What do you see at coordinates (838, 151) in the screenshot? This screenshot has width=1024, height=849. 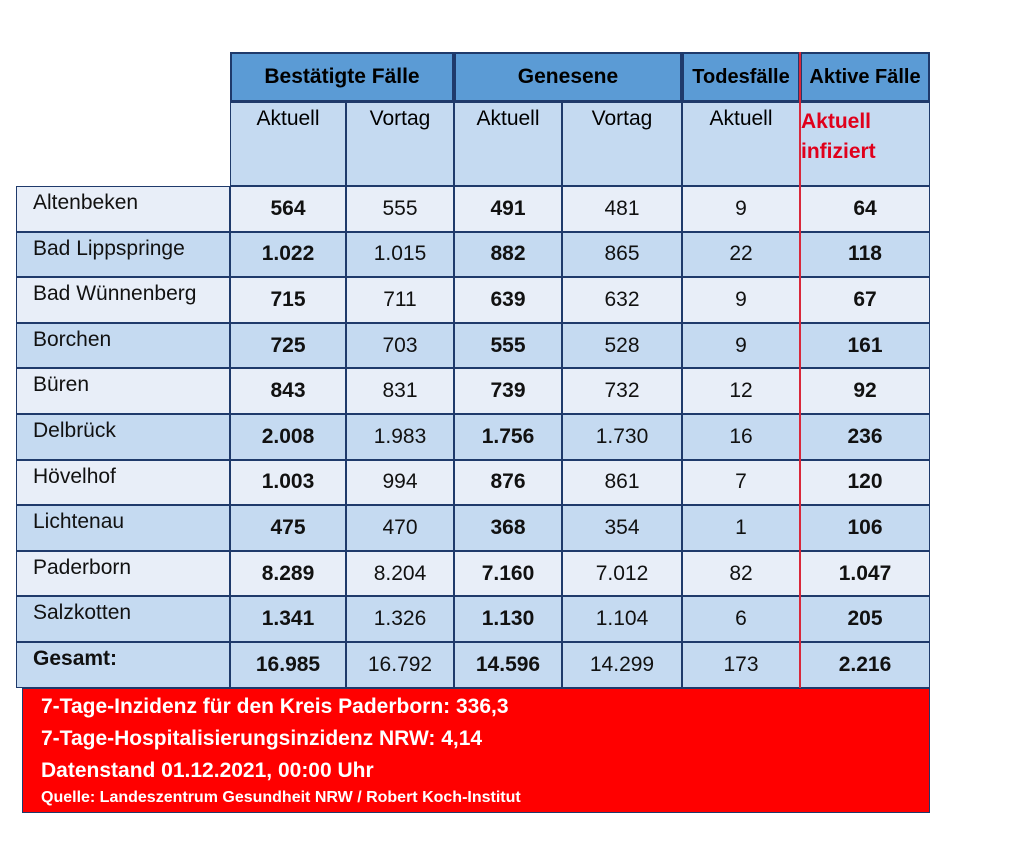 I see `subheader-active-line2: infiziert` at bounding box center [838, 151].